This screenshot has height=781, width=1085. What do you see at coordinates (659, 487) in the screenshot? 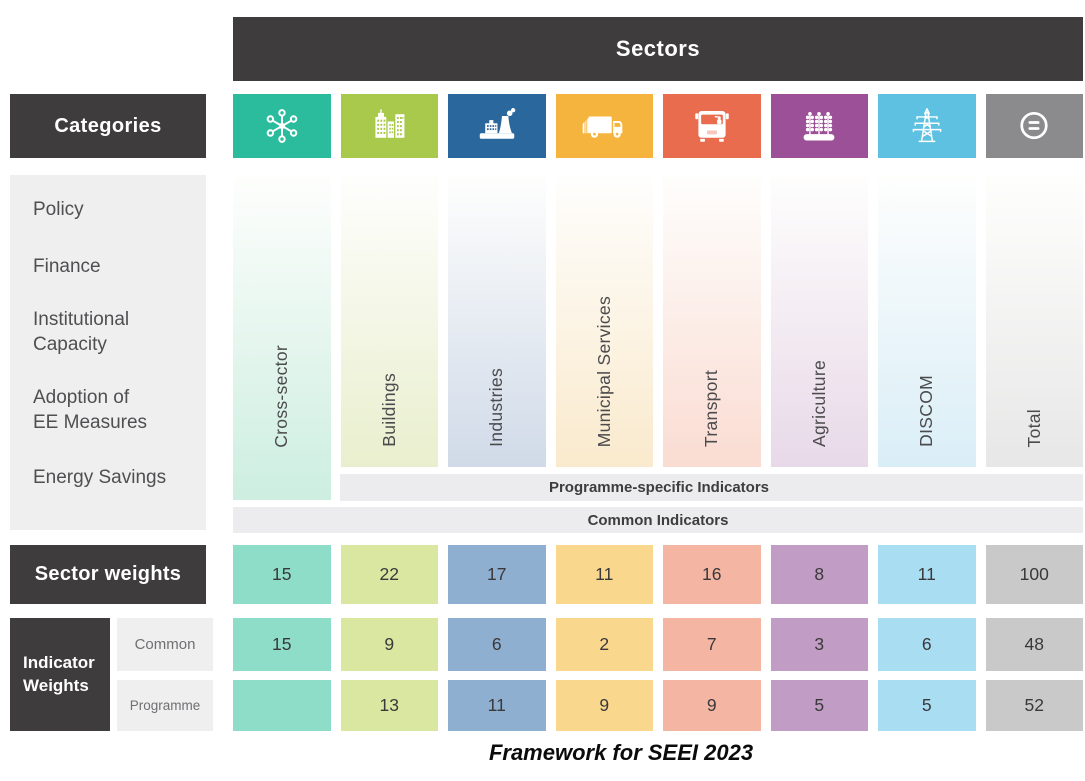
I see `programme-specific-indicators-label: Programme-specific Indicators` at bounding box center [659, 487].